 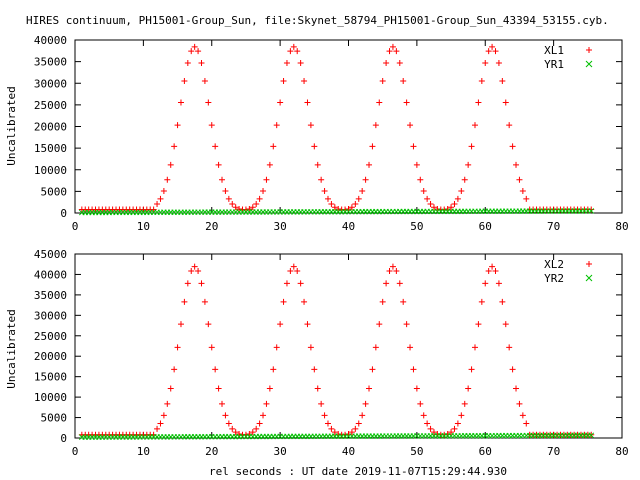 What do you see at coordinates (416, 451) in the screenshot?
I see `x-tick-label: 50` at bounding box center [416, 451].